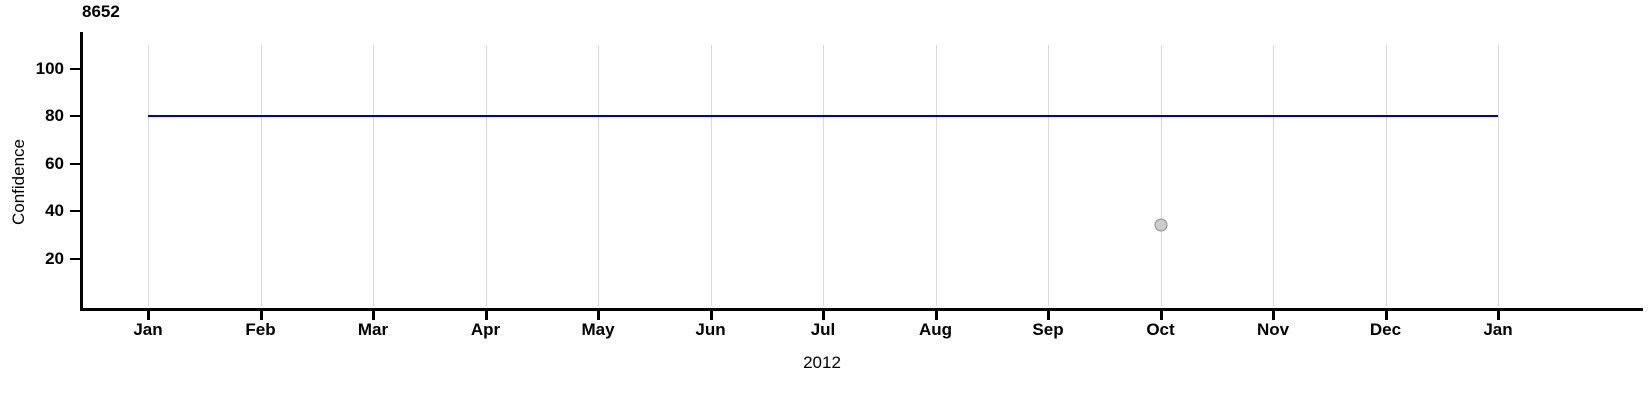 This screenshot has width=1650, height=400. I want to click on y-axis-title: Confidence, so click(19, 182).